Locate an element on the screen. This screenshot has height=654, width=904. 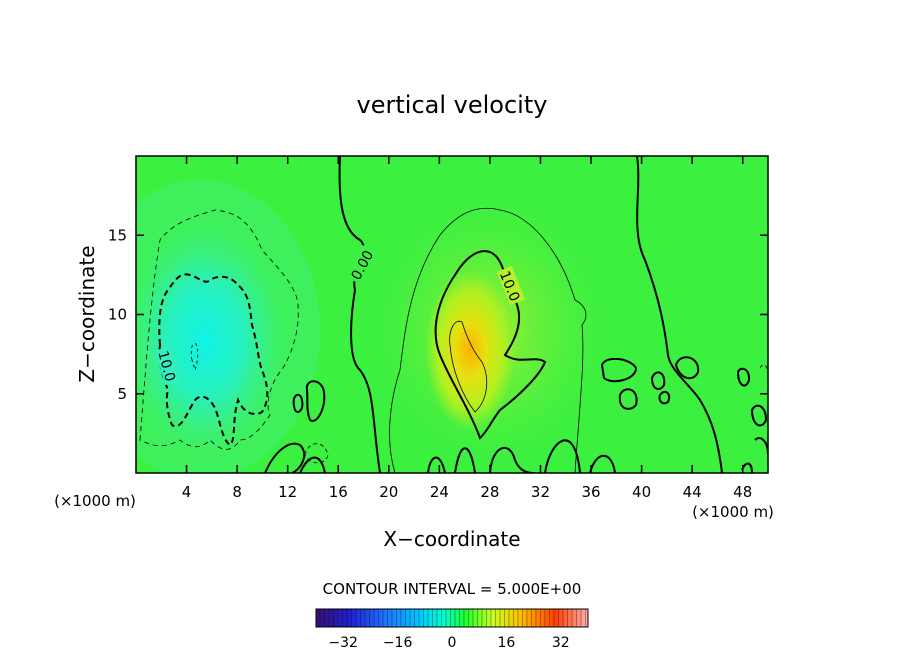
colorbar-frame is located at coordinates (452, 618).